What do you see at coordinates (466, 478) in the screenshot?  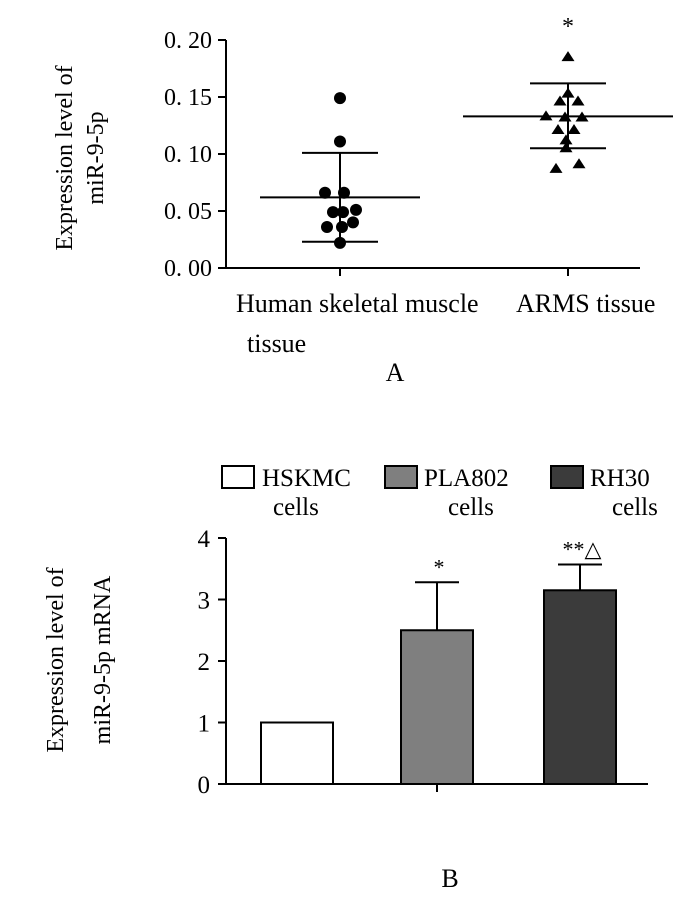 I see `legend-label-pla802-line1: PLA802` at bounding box center [466, 478].